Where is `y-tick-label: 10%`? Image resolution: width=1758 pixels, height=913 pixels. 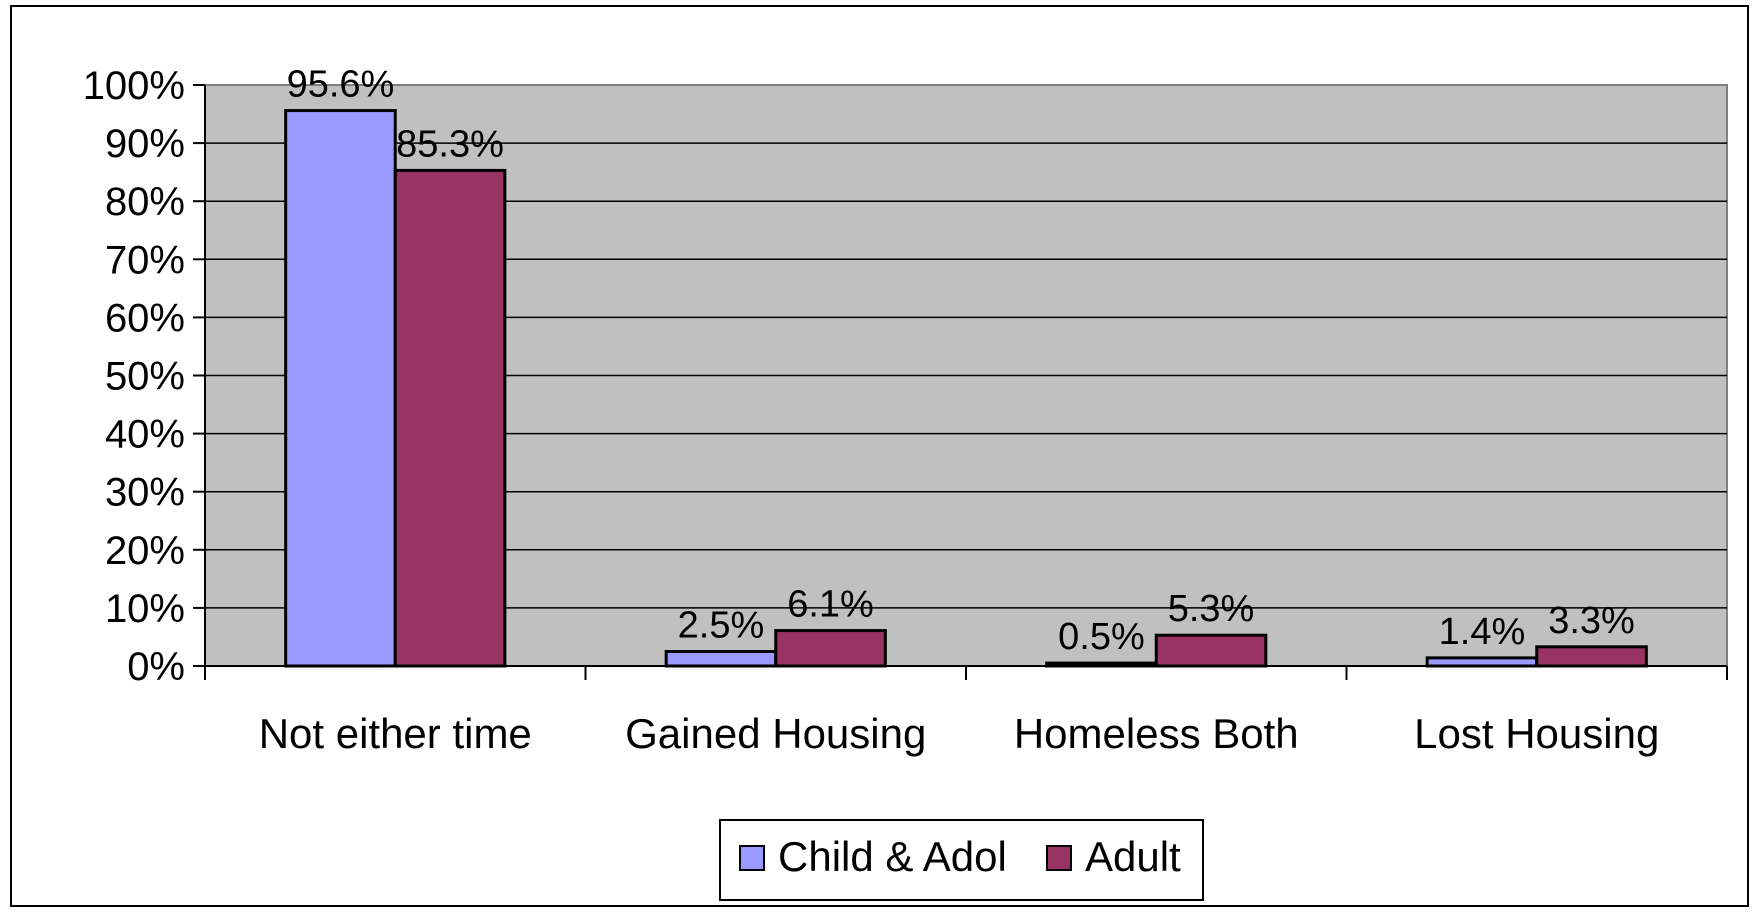 y-tick-label: 10% is located at coordinates (145, 609).